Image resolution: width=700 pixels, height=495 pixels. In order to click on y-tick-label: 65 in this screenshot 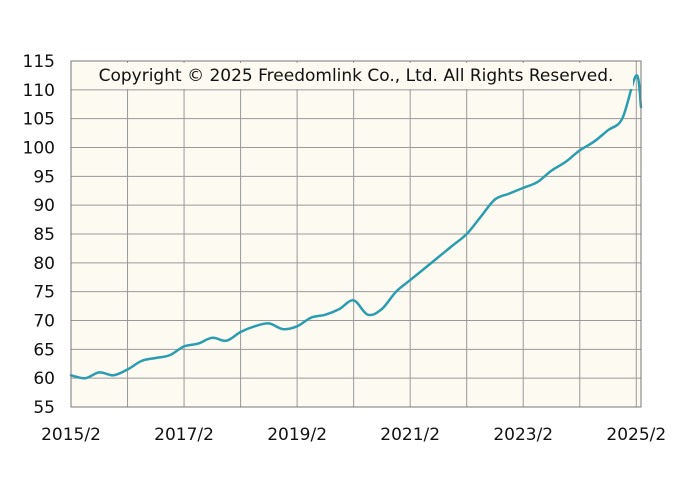, I will do `click(44, 350)`.